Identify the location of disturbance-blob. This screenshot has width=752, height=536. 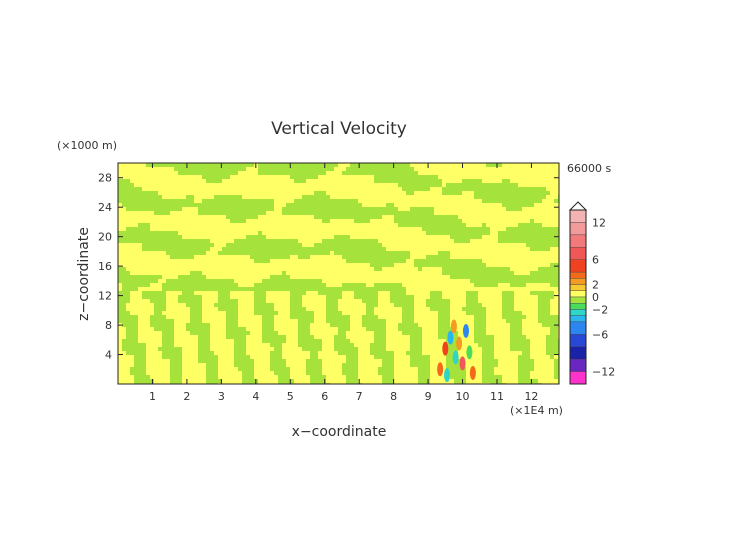
(465, 330).